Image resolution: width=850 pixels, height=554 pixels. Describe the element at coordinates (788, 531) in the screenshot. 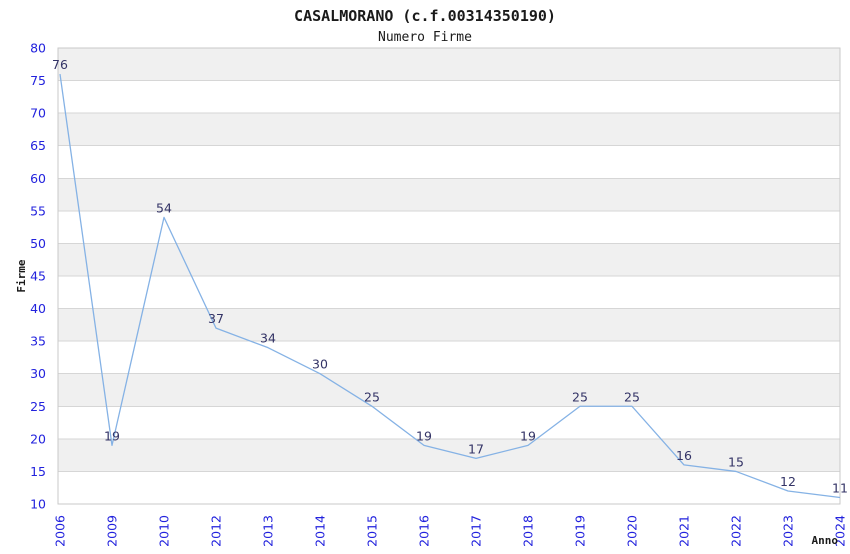

I see `x-tick-label: 2023` at that location.